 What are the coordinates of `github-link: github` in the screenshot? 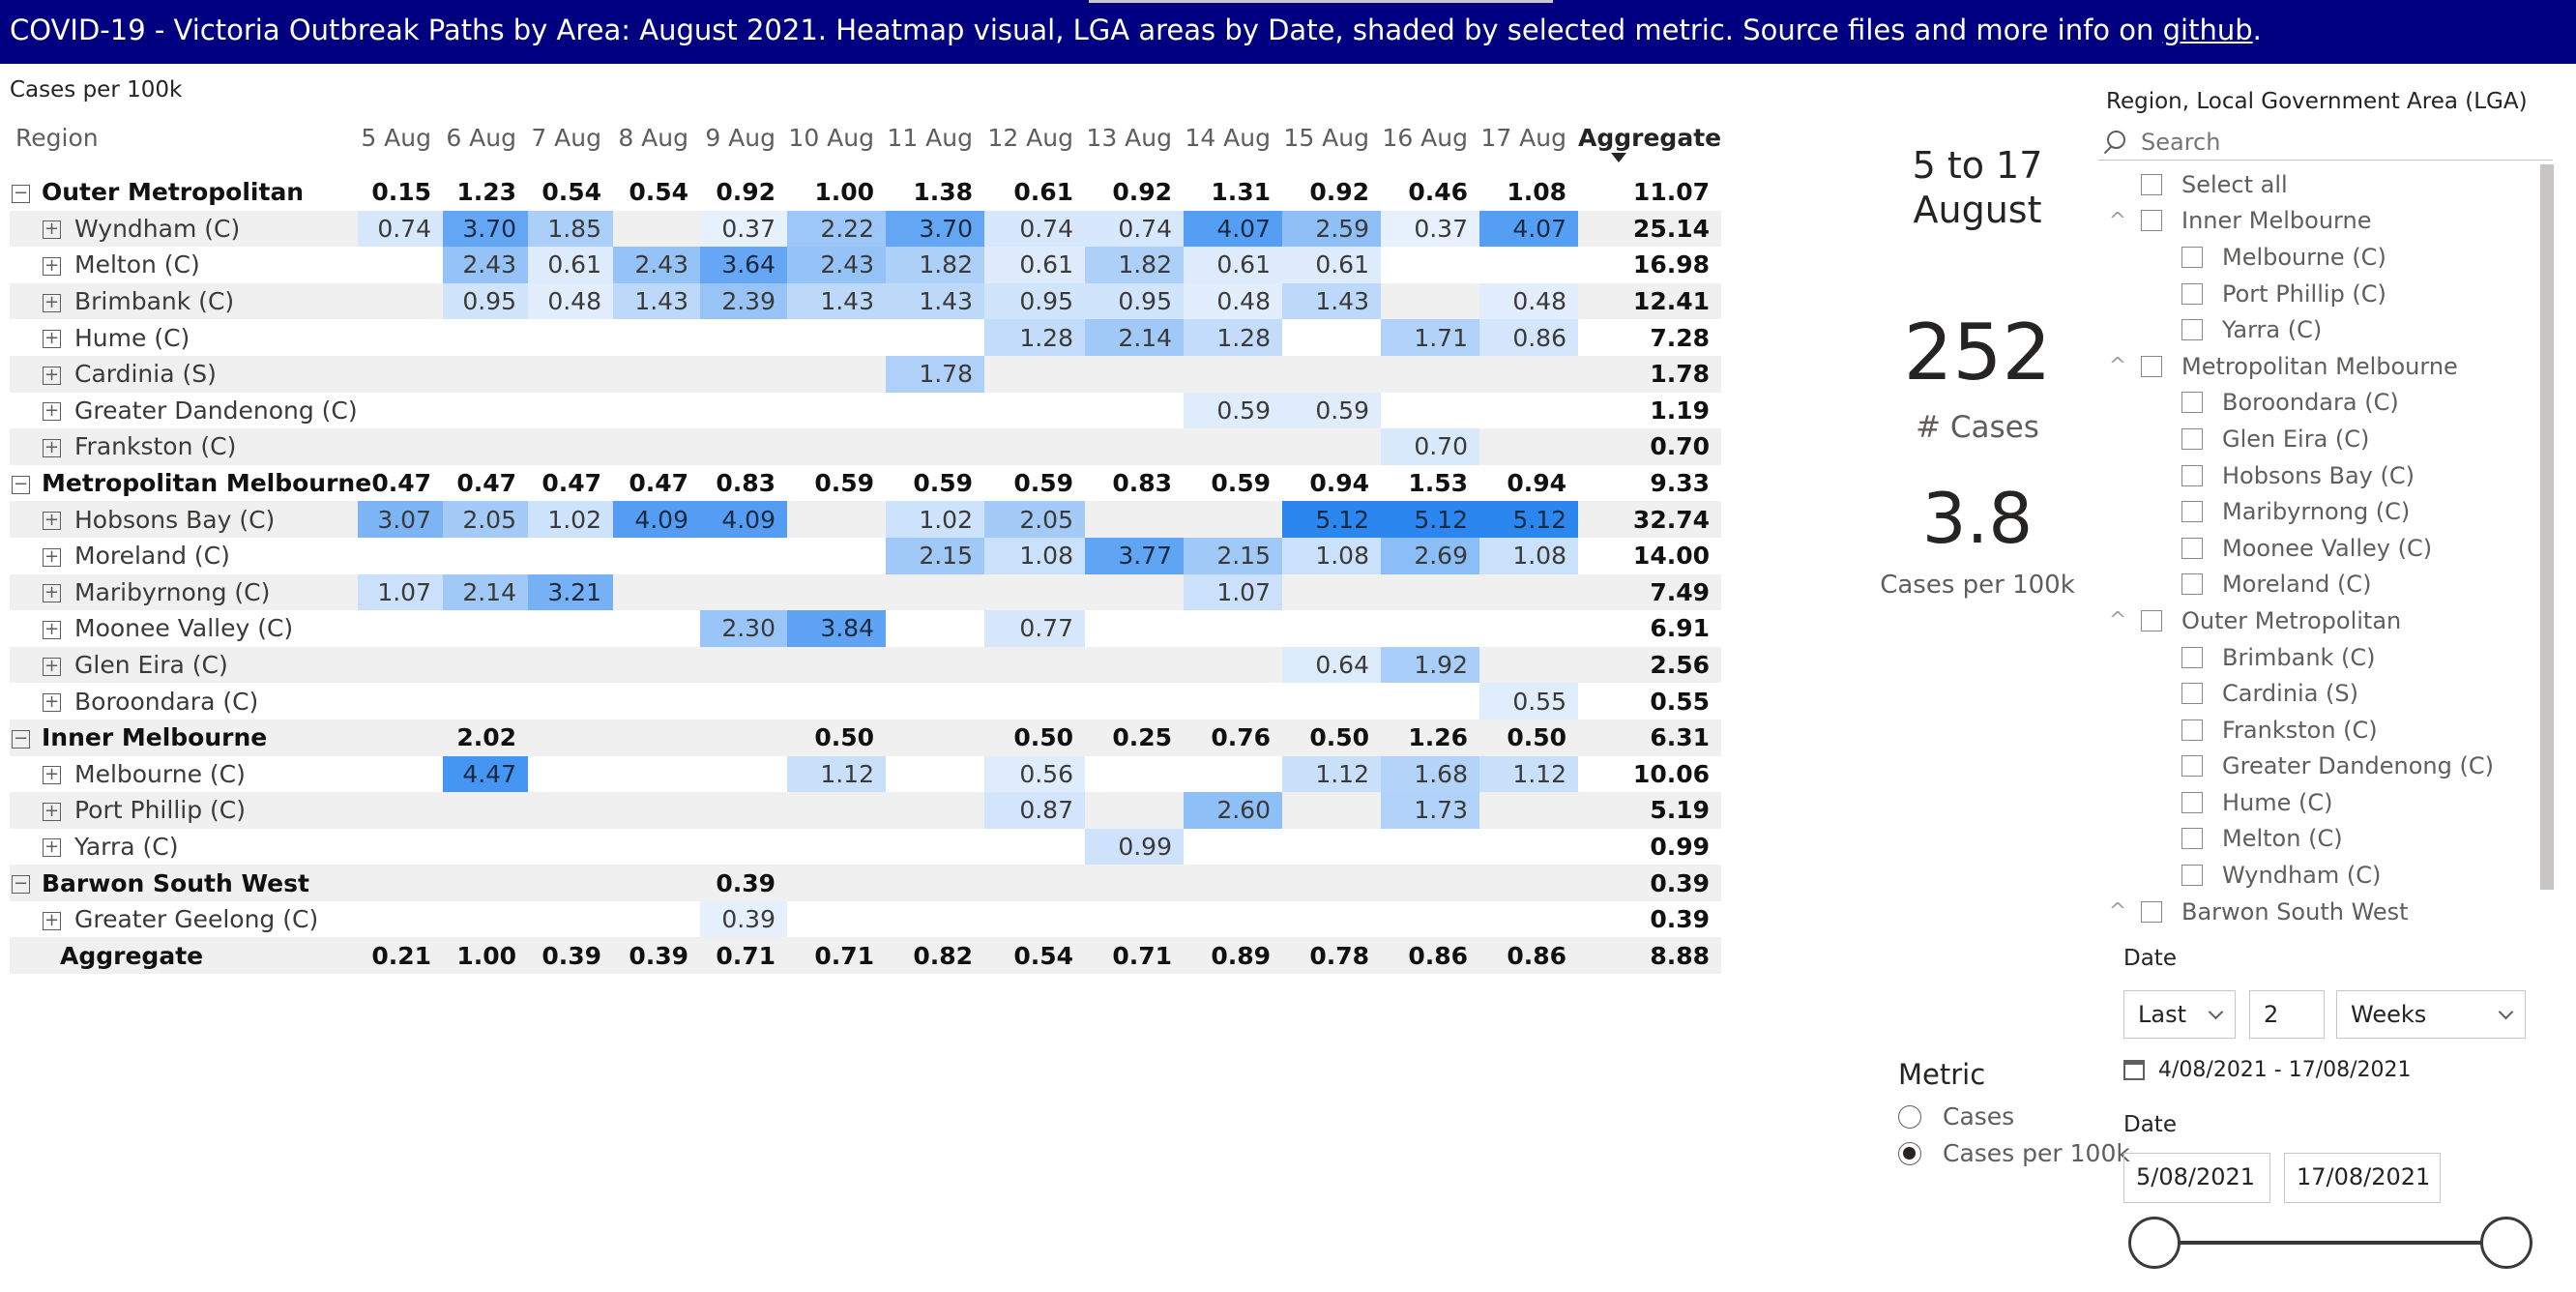 It's located at (2207, 30).